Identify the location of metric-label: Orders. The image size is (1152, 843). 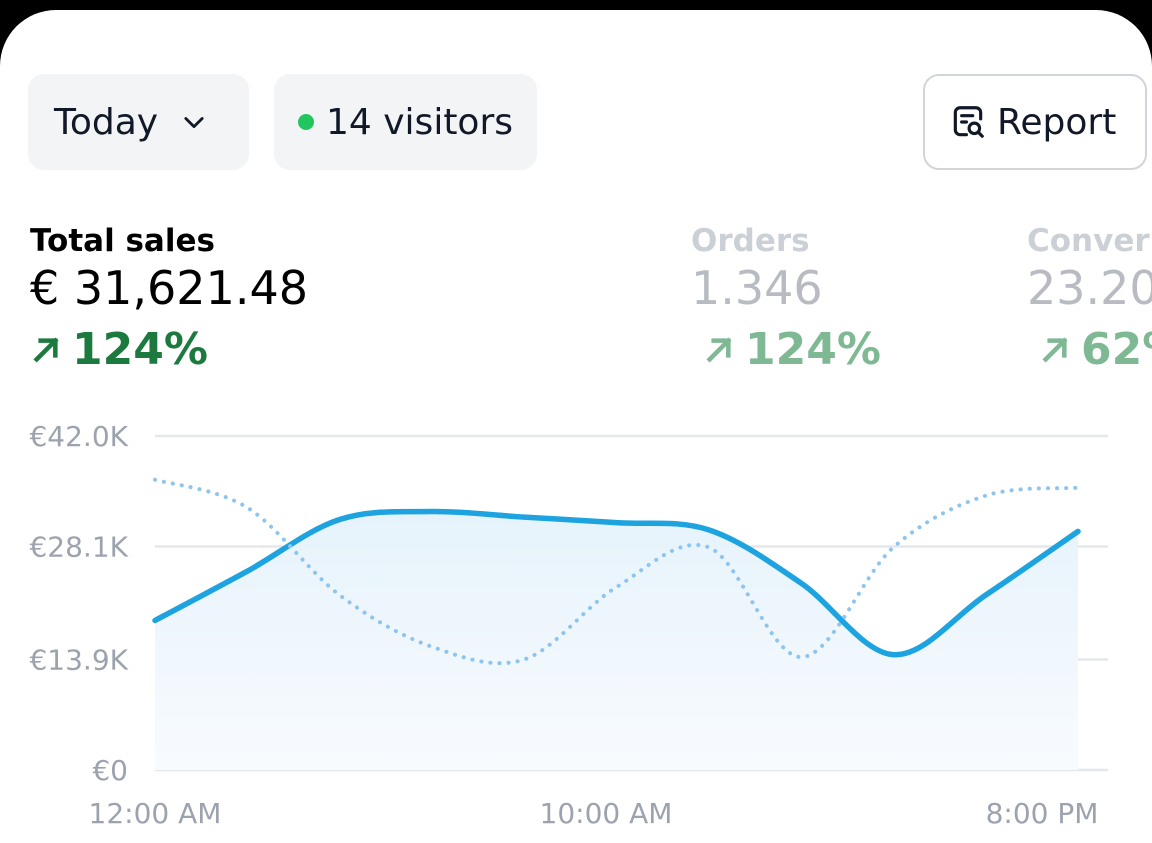
(750, 241).